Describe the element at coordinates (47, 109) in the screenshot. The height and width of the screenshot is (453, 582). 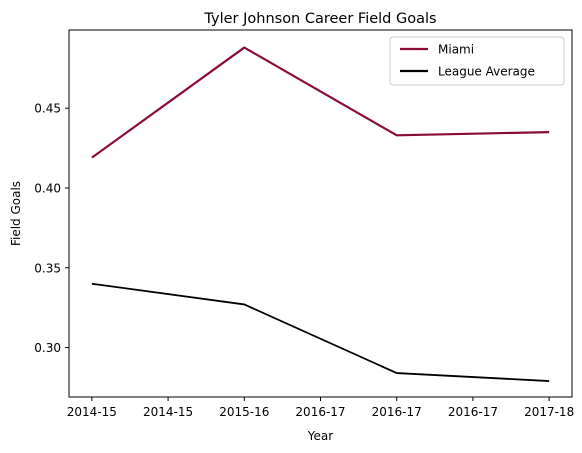
I see `y-tick-label: 0.45` at that location.